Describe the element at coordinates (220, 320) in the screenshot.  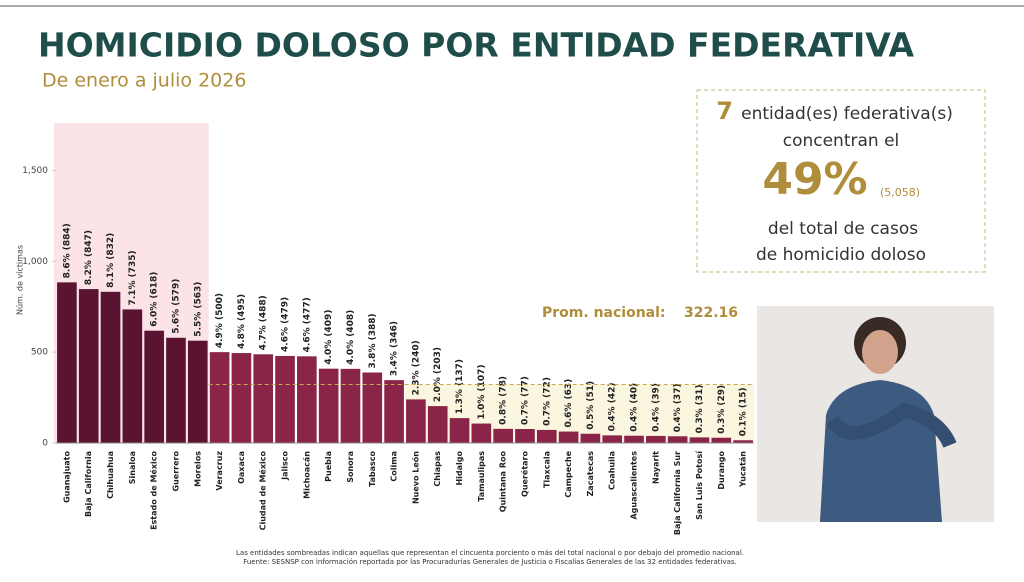
I see `value-label: 4.9% (500)` at that location.